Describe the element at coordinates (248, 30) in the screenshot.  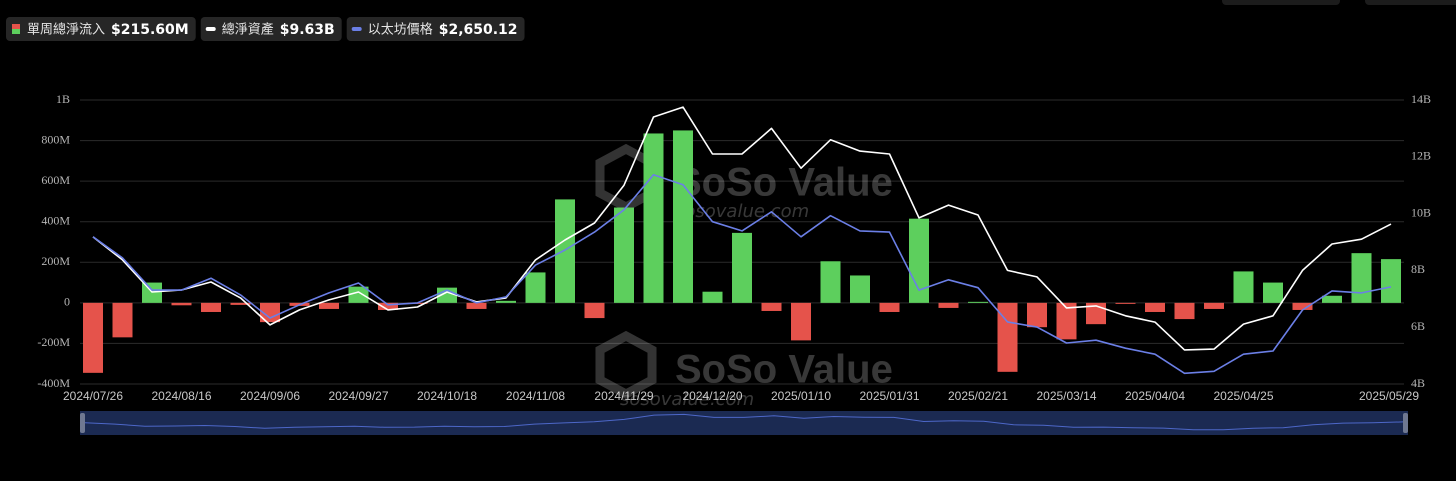
I see `legend-name: 總淨資產` at that location.